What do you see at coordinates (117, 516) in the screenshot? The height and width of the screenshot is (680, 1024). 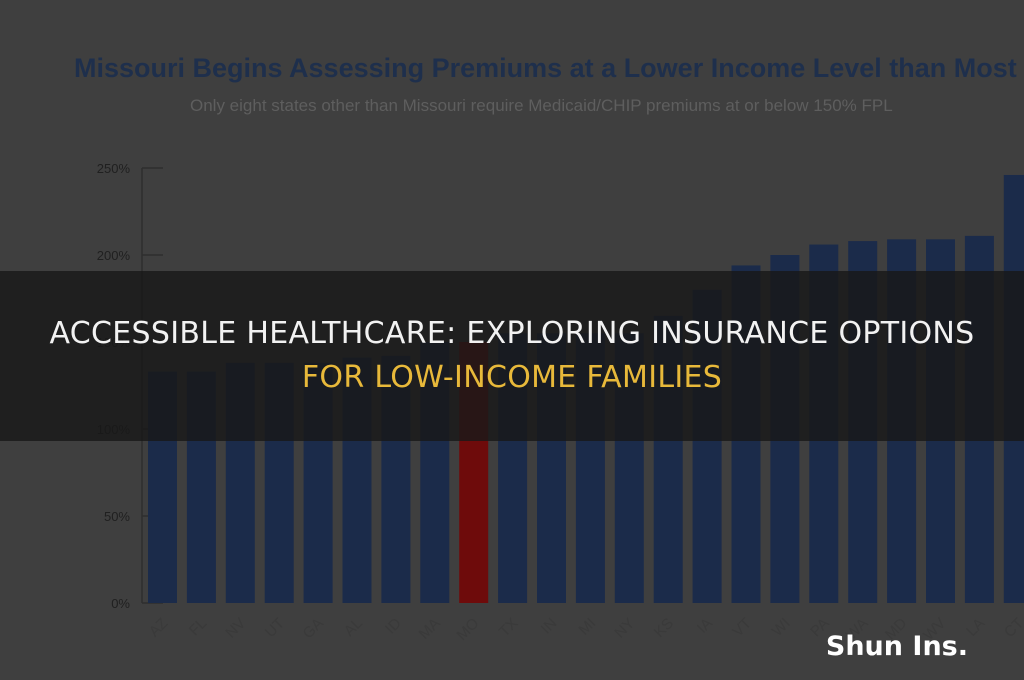 I see `y-tick-label: 50%` at bounding box center [117, 516].